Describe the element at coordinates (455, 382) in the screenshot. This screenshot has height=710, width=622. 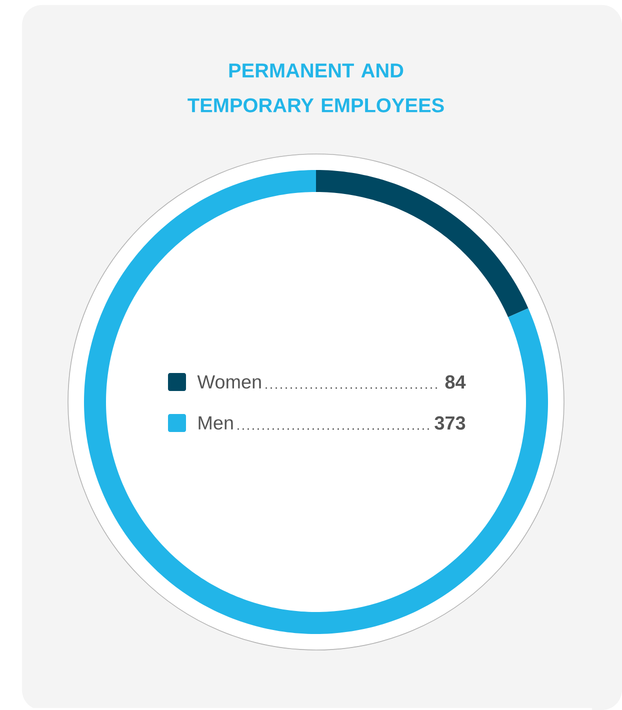
I see `data-label: 84` at that location.